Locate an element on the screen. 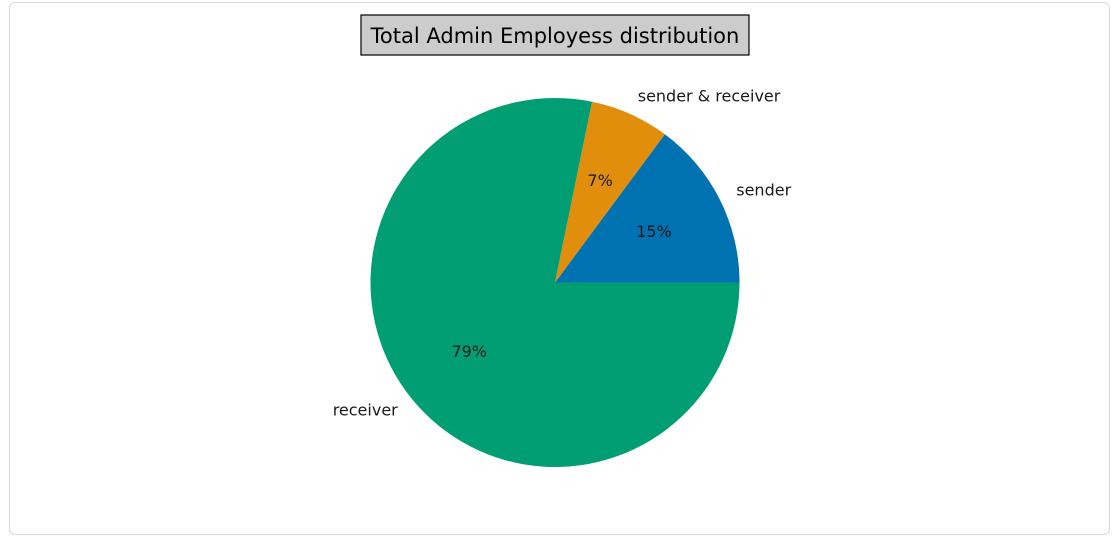 This screenshot has height=542, width=1120. pie-slice-sender is located at coordinates (647, 208).